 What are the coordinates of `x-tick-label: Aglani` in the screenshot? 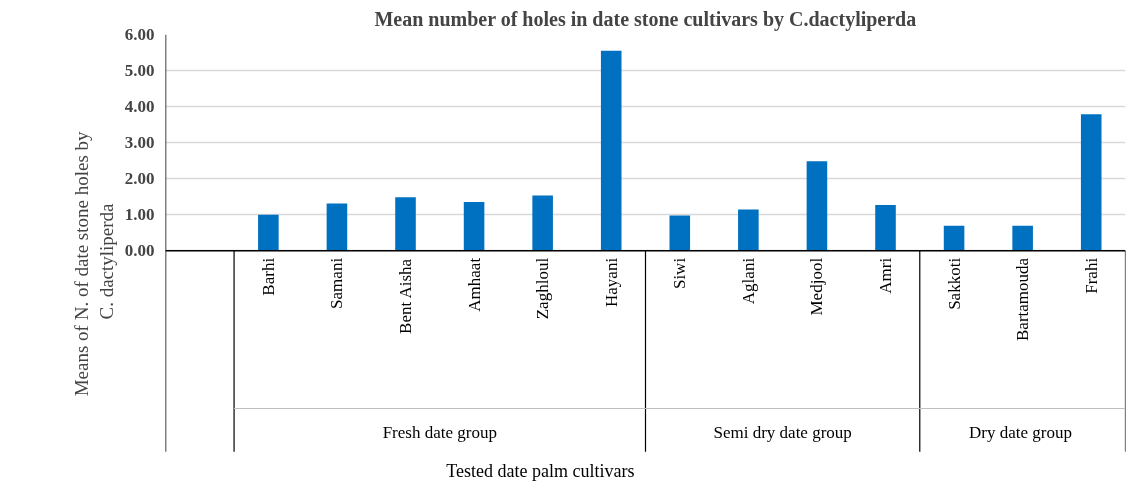 It's located at (748, 281).